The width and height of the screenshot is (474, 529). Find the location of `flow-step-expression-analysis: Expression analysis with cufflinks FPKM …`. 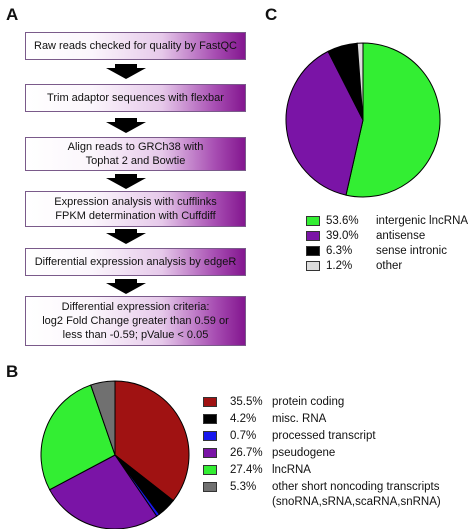

flow-step-expression-analysis: Expression analysis with cufflinks FPKM … is located at coordinates (135, 209).